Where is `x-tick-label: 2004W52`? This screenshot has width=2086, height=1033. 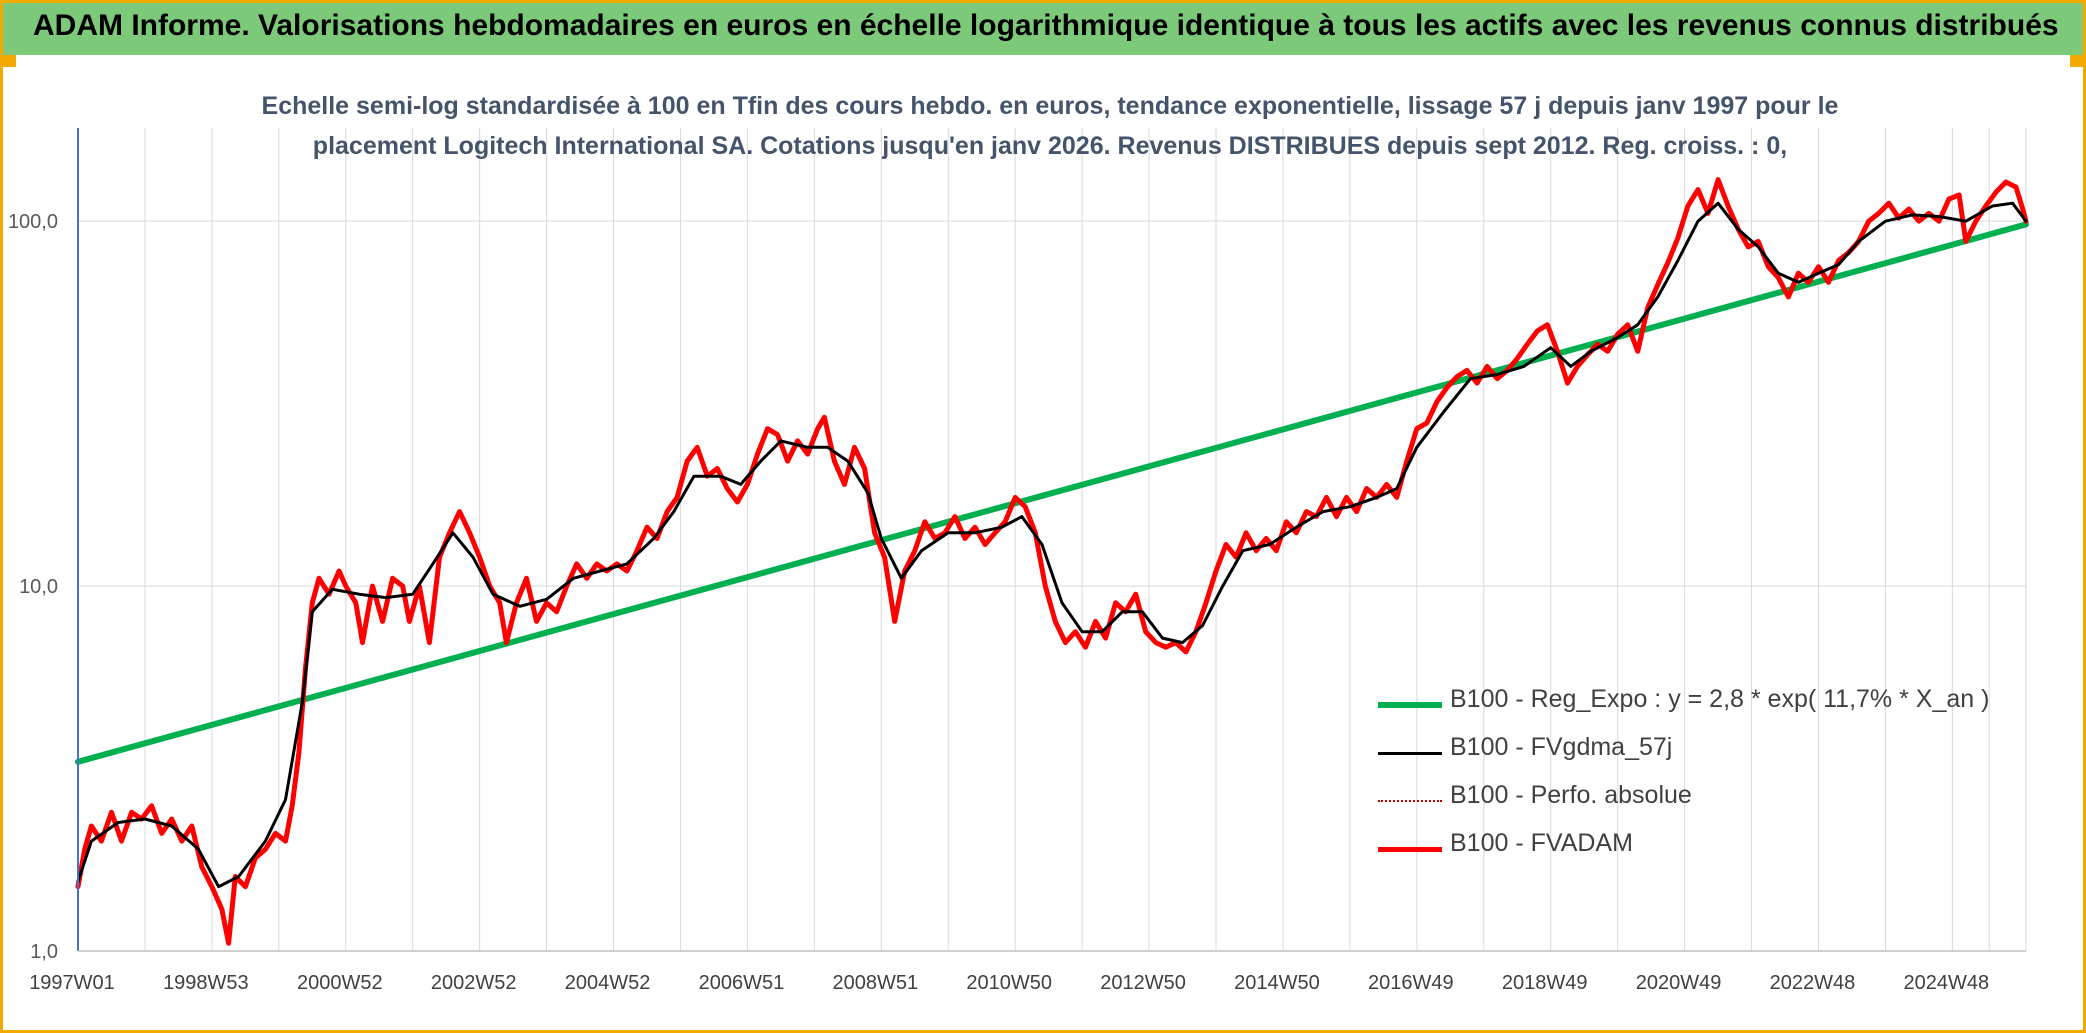
x-tick-label: 2004W52 is located at coordinates (608, 983).